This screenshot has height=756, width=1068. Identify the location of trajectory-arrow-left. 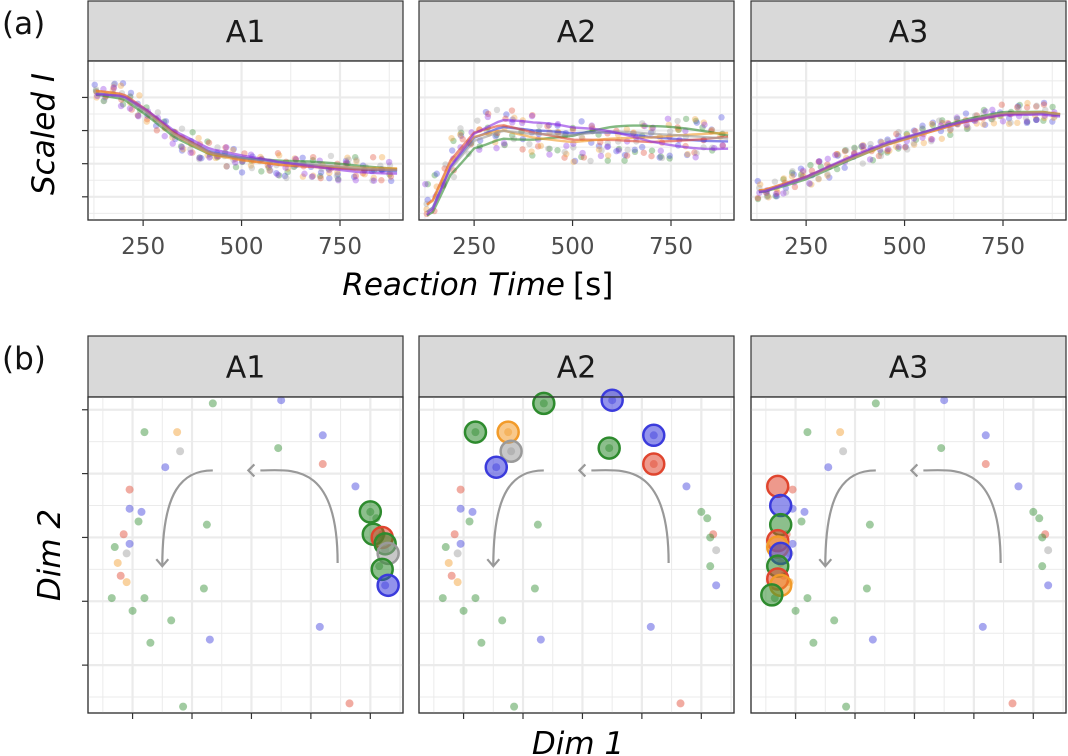
(187, 518).